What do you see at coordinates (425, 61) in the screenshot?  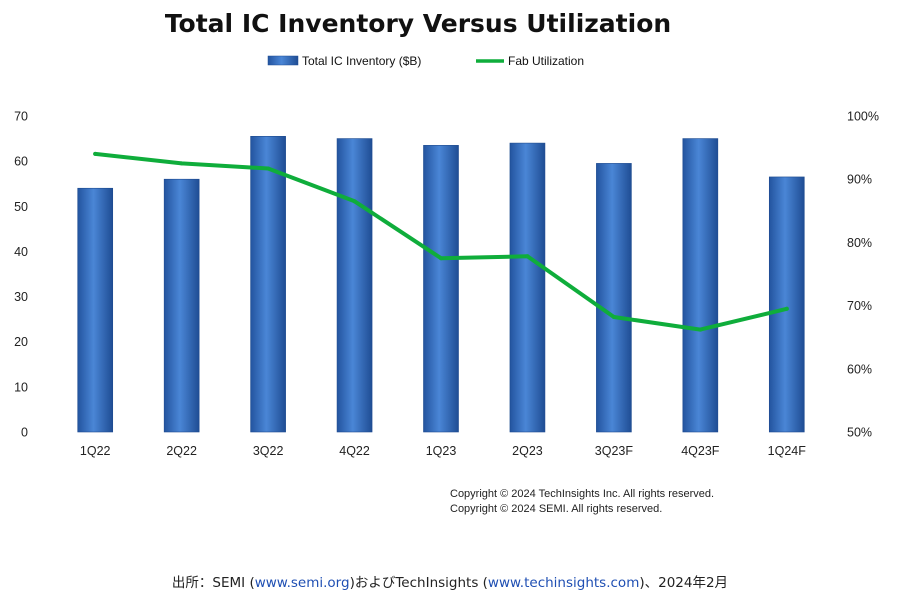 I see `legend: Total IC Inventory ($B) Fab Utilization` at bounding box center [425, 61].